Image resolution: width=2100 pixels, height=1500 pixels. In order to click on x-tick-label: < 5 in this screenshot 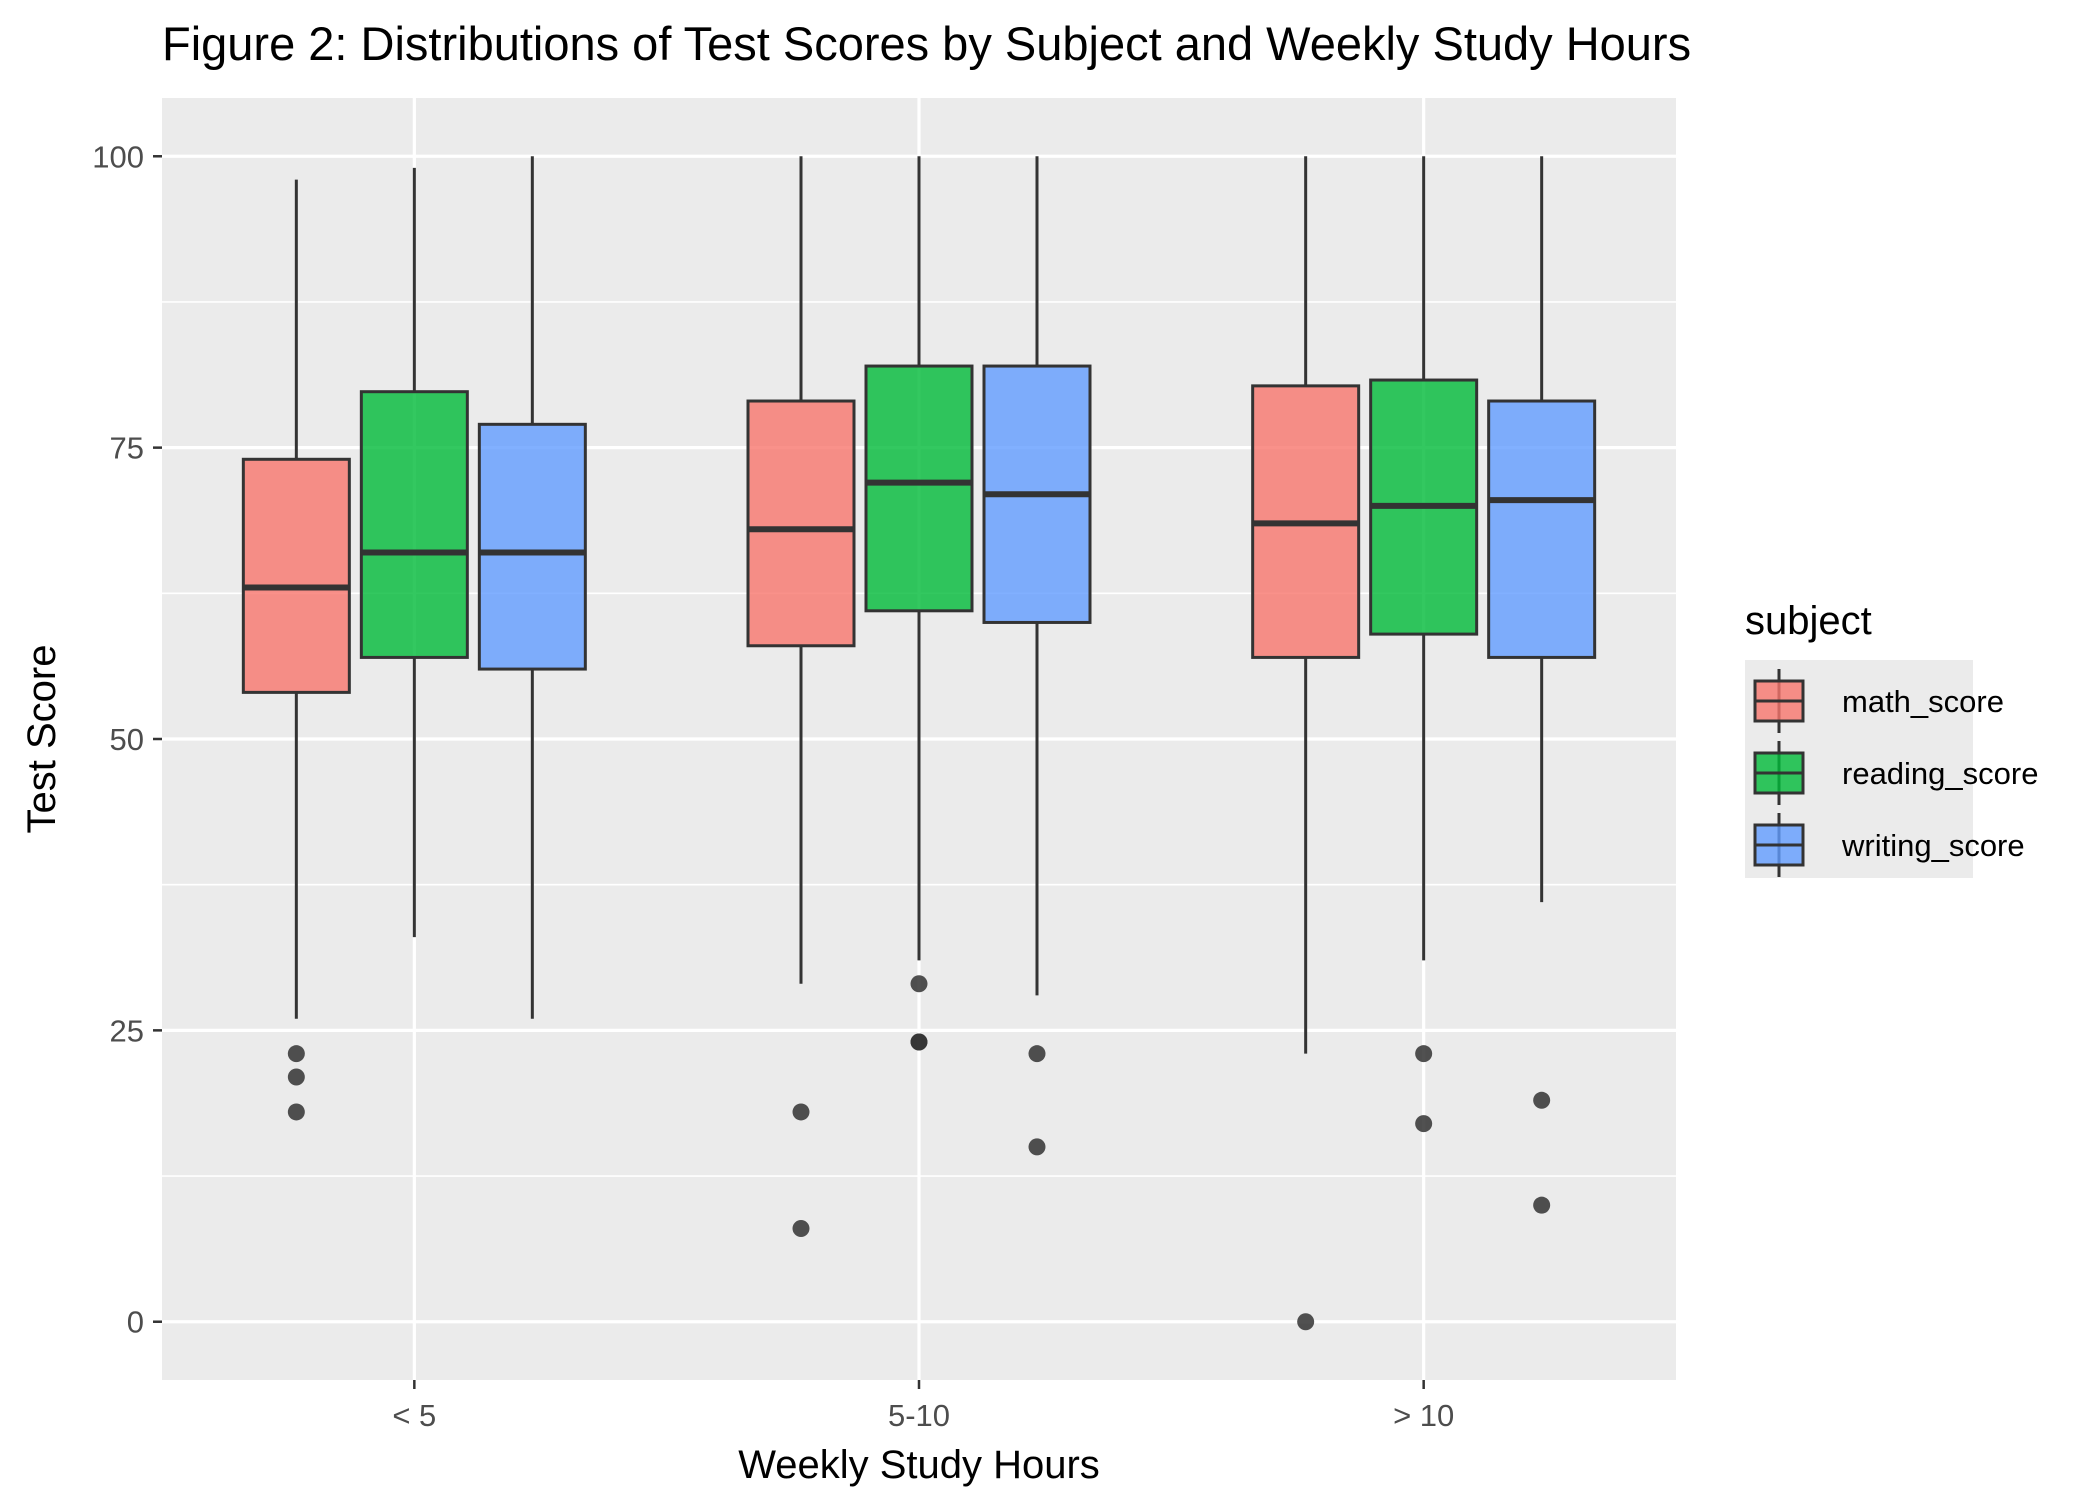, I will do `click(414, 1415)`.